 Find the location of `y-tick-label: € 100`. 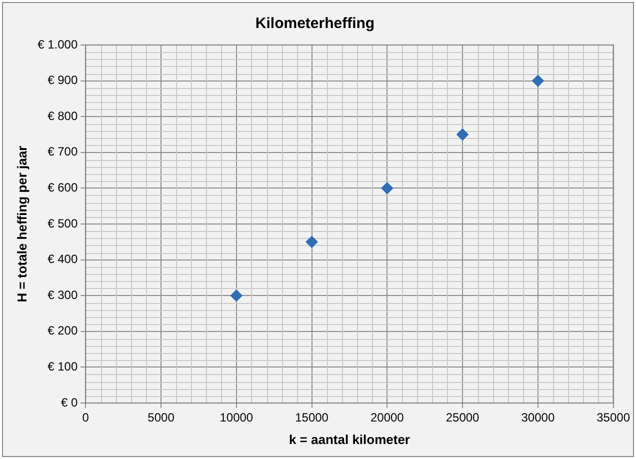

y-tick-label: € 100 is located at coordinates (63, 367).